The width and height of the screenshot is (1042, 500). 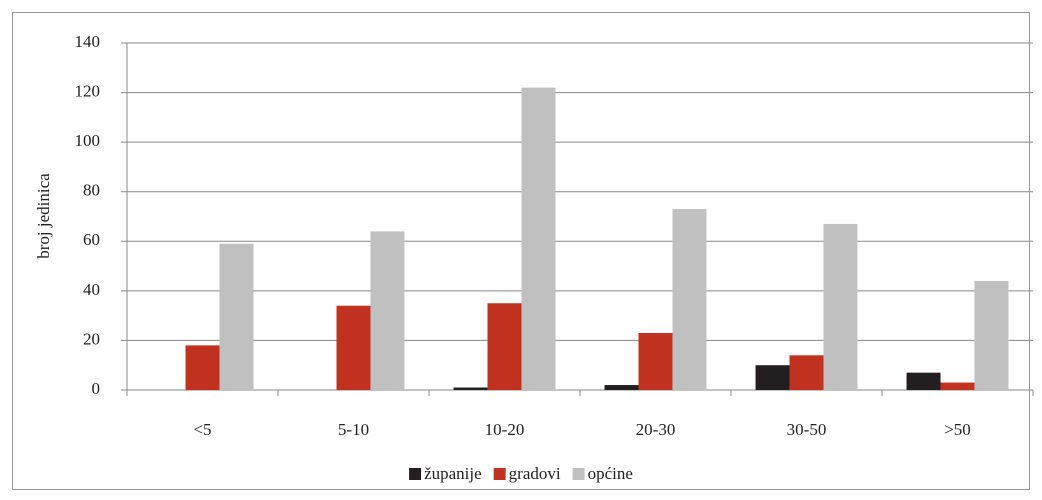 What do you see at coordinates (88, 41) in the screenshot?
I see `y-tick-label: 140` at bounding box center [88, 41].